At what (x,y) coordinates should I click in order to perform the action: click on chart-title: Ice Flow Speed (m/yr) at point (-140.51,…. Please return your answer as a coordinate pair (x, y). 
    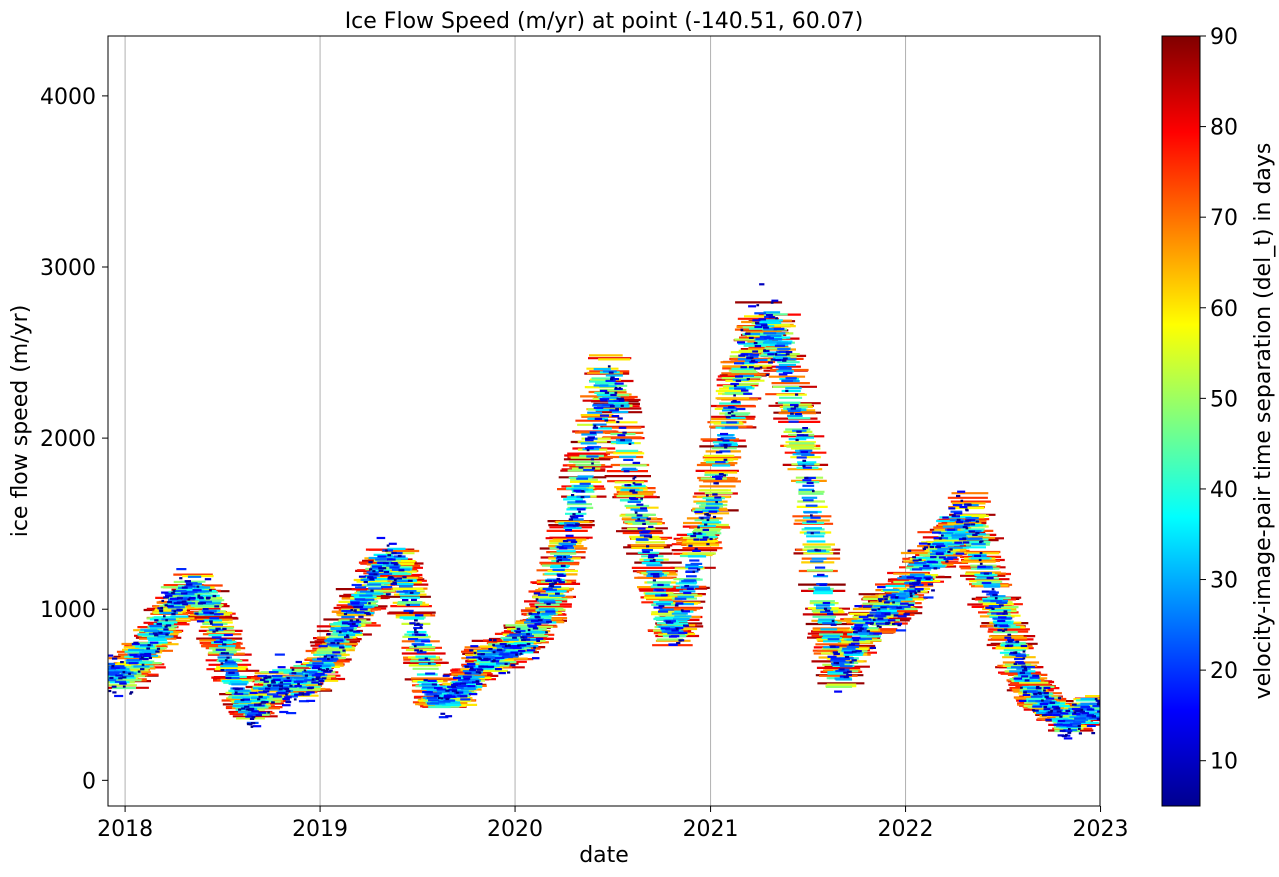
    Looking at the image, I should click on (604, 21).